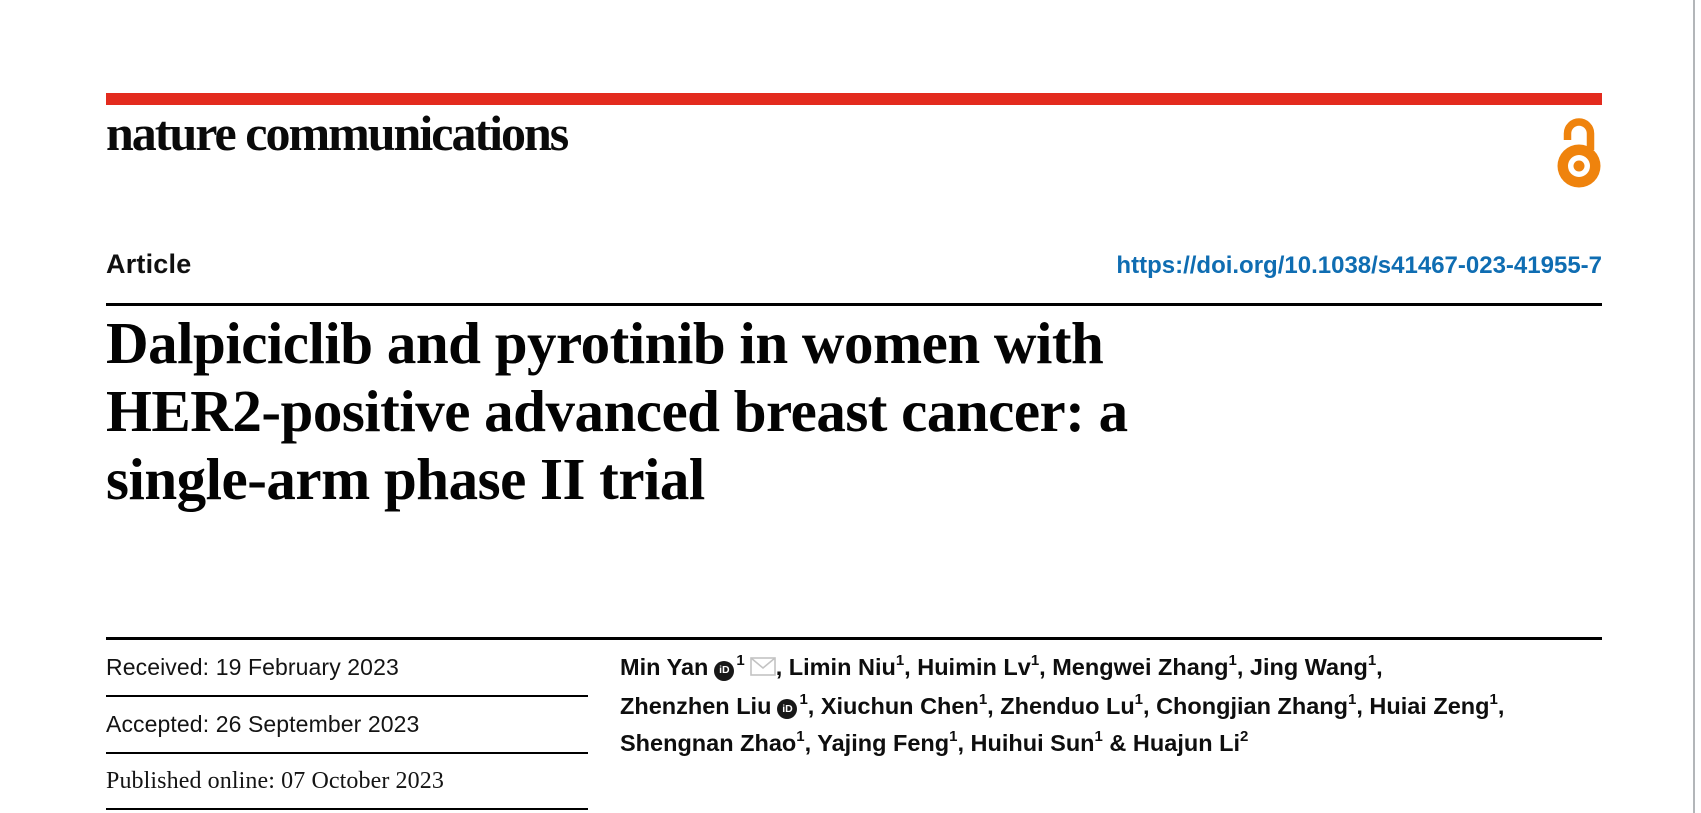 Image resolution: width=1701 pixels, height=813 pixels. I want to click on author-name: Yajing Feng, so click(883, 743).